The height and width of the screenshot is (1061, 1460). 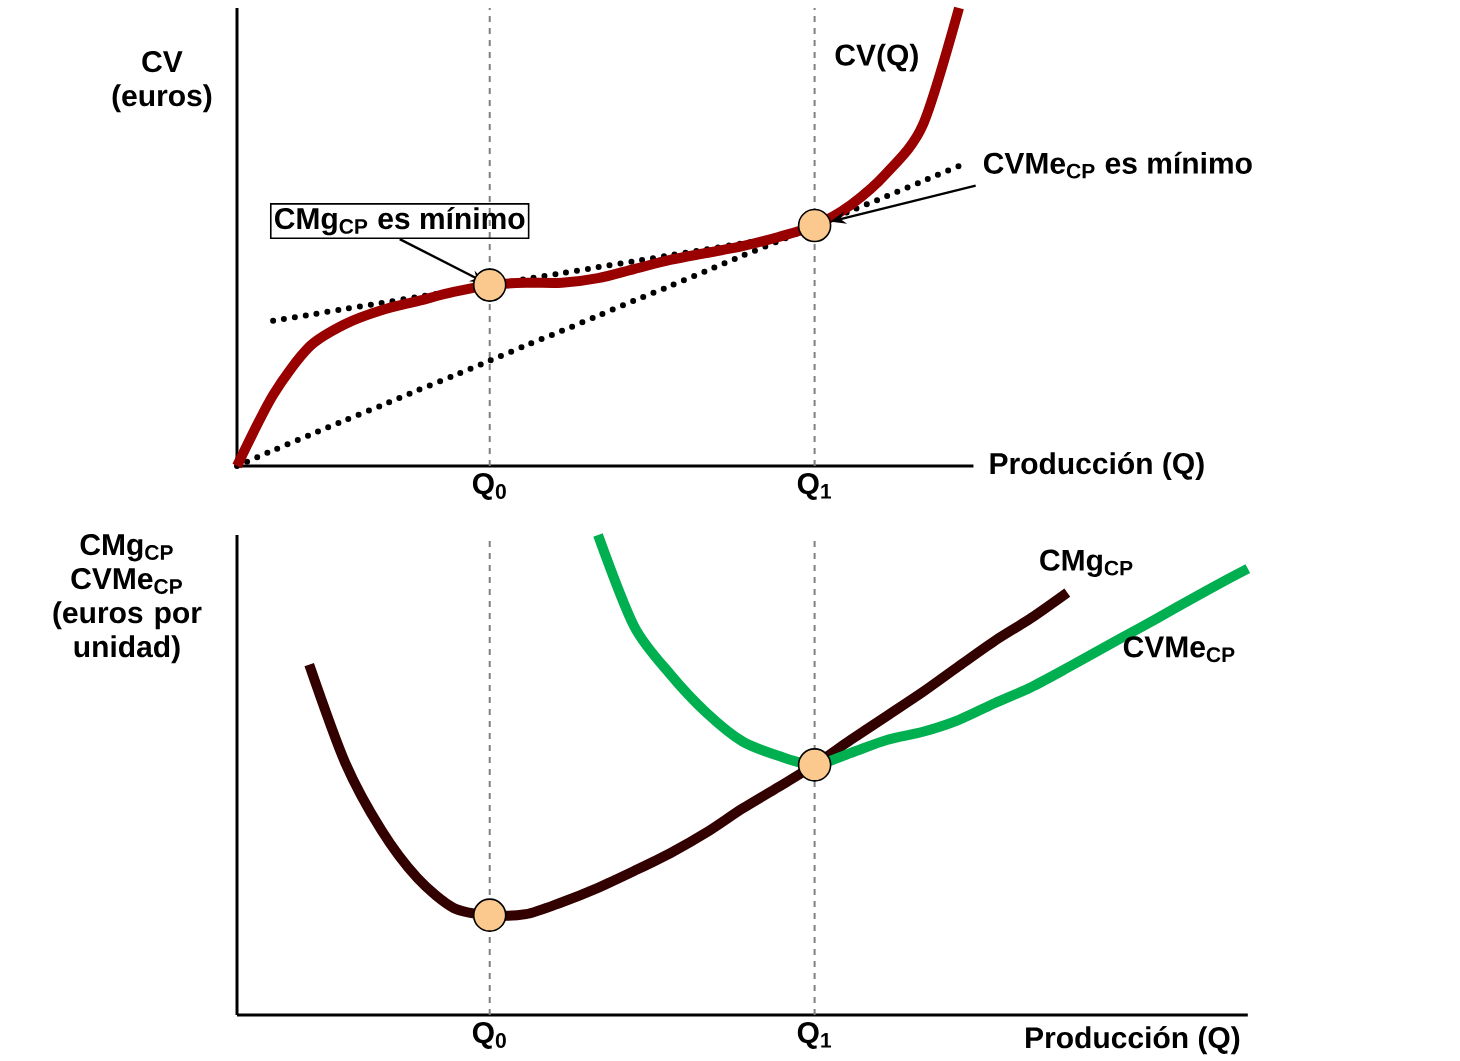 I want to click on y-axis-title: CV (euros), so click(x=162, y=82).